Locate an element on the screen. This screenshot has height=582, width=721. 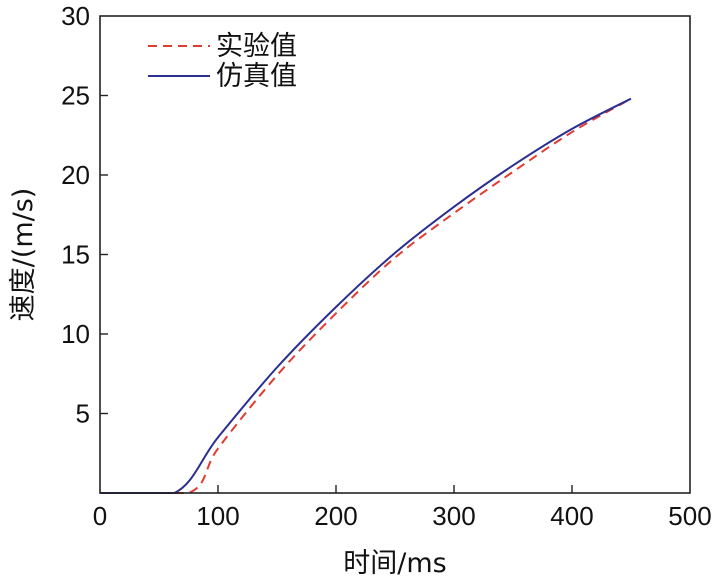
legend-label-2: 仿真值 is located at coordinates (256, 76).